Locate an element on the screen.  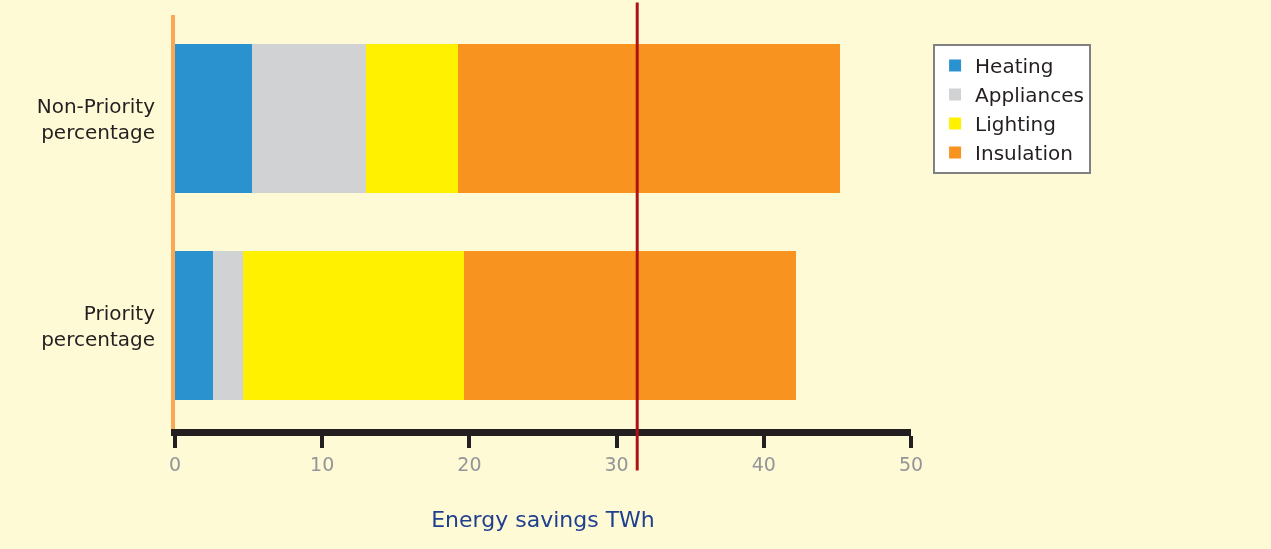
x-axis-title: Energy savings TWh is located at coordinates (543, 519).